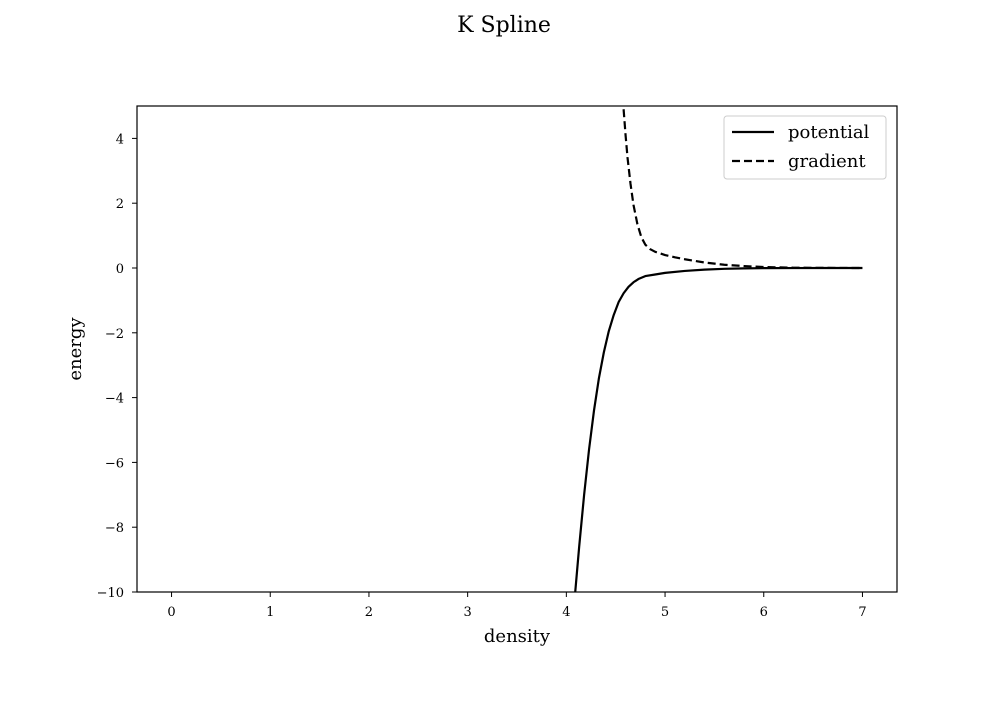  What do you see at coordinates (468, 612) in the screenshot?
I see `x-tick-label: 3` at bounding box center [468, 612].